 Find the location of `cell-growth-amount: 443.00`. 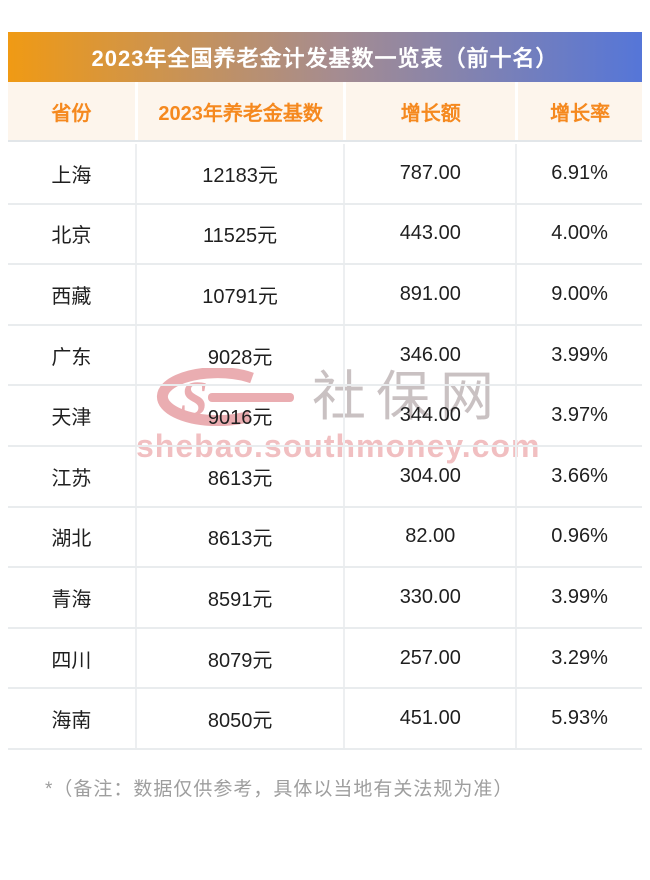

cell-growth-amount: 443.00 is located at coordinates (429, 234).